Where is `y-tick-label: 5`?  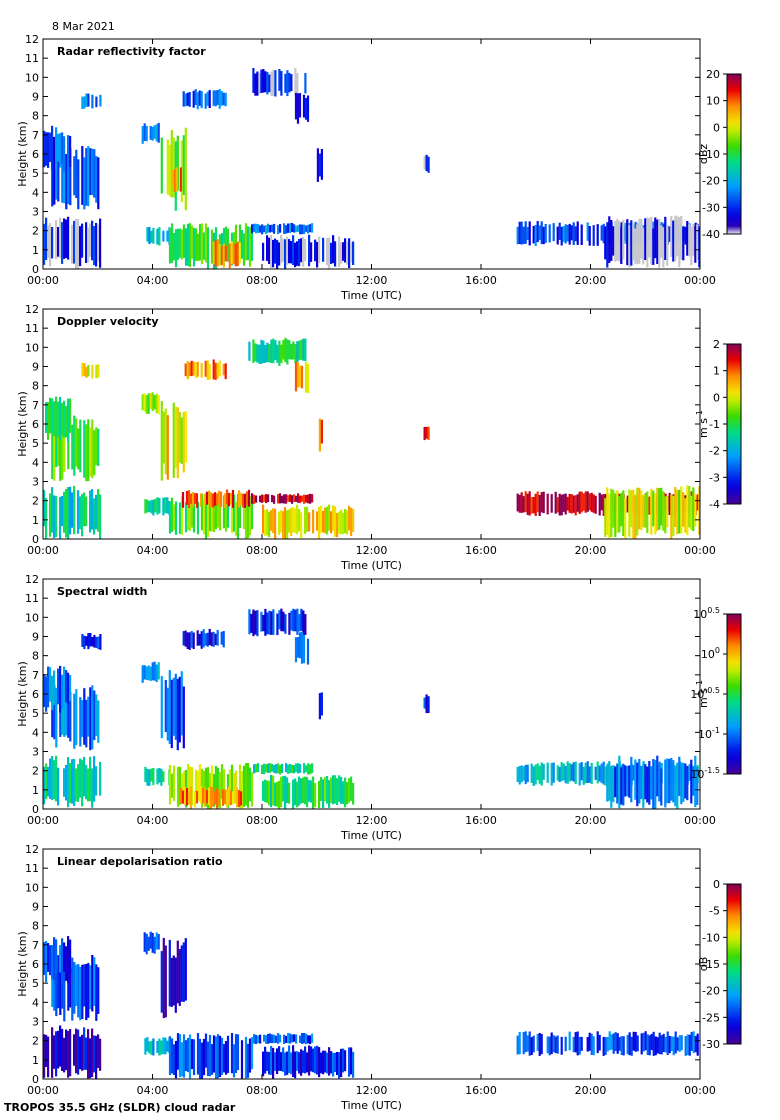 y-tick-label: 5 is located at coordinates (35, 713).